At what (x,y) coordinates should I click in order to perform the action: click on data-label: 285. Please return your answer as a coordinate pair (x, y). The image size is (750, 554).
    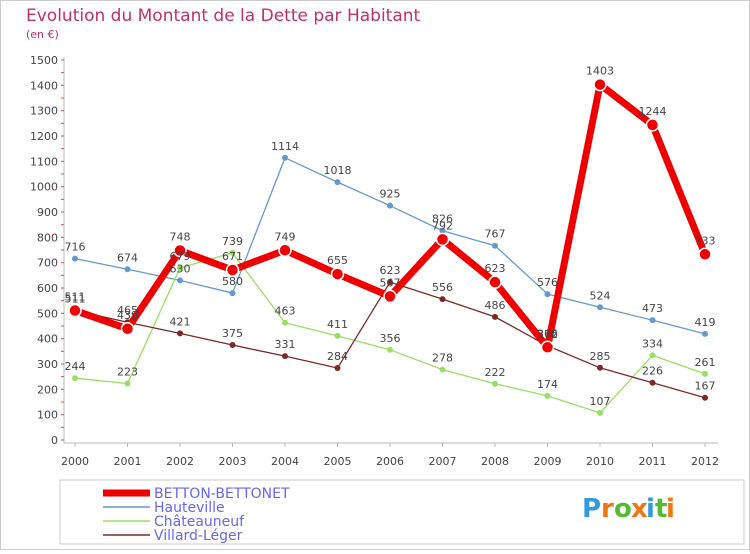
    Looking at the image, I should click on (600, 356).